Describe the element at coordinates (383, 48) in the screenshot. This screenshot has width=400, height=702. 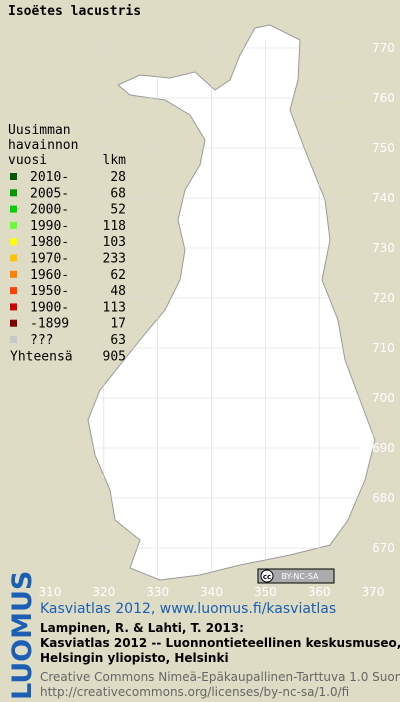
I see `north-label: 770` at that location.